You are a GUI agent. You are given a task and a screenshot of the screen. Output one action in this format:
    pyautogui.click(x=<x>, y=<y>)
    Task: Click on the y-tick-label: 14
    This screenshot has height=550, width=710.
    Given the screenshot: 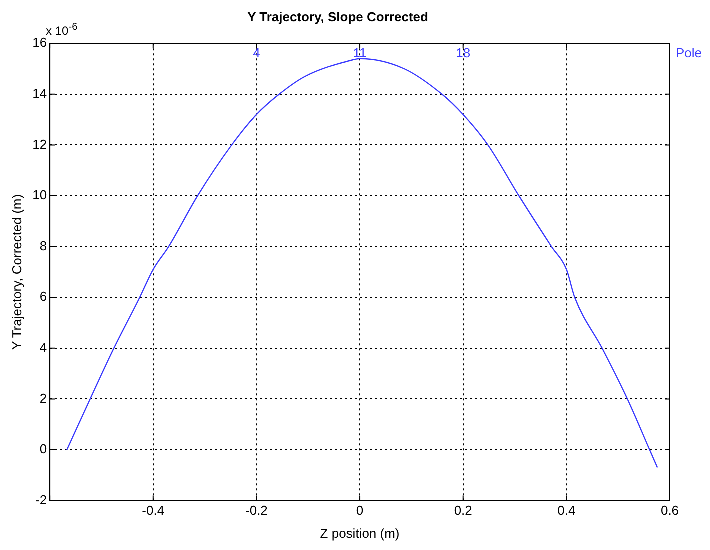 What is the action you would take?
    pyautogui.click(x=40, y=93)
    